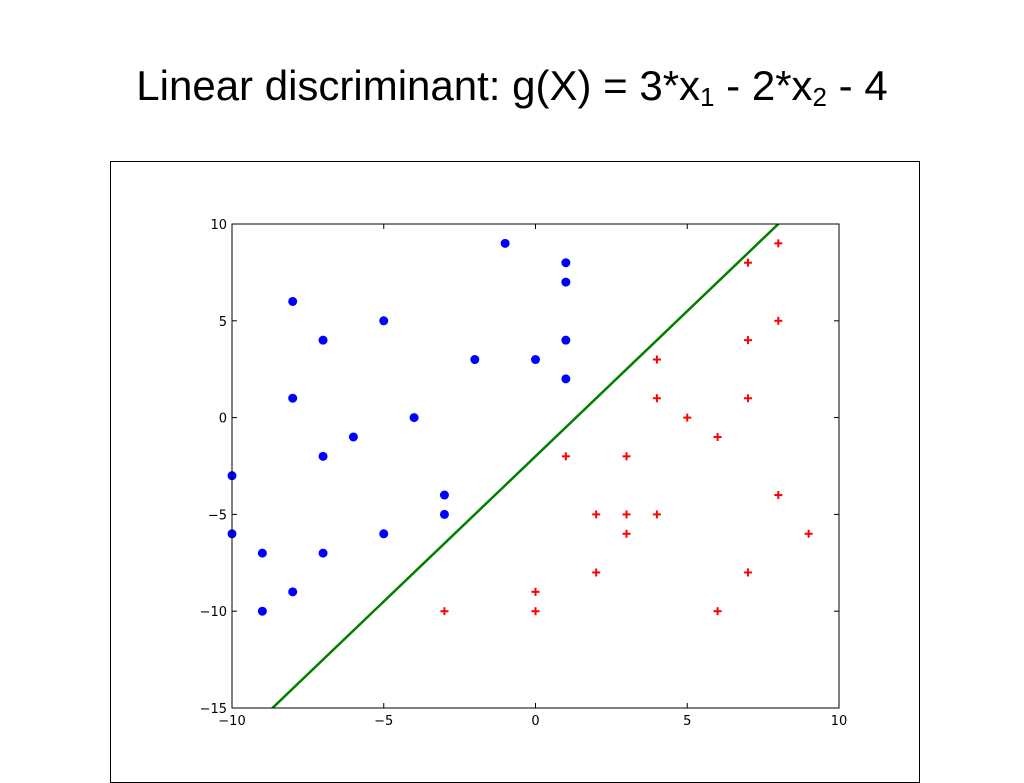 This screenshot has width=1024, height=783. I want to click on y-tick-label: −15, so click(213, 709).